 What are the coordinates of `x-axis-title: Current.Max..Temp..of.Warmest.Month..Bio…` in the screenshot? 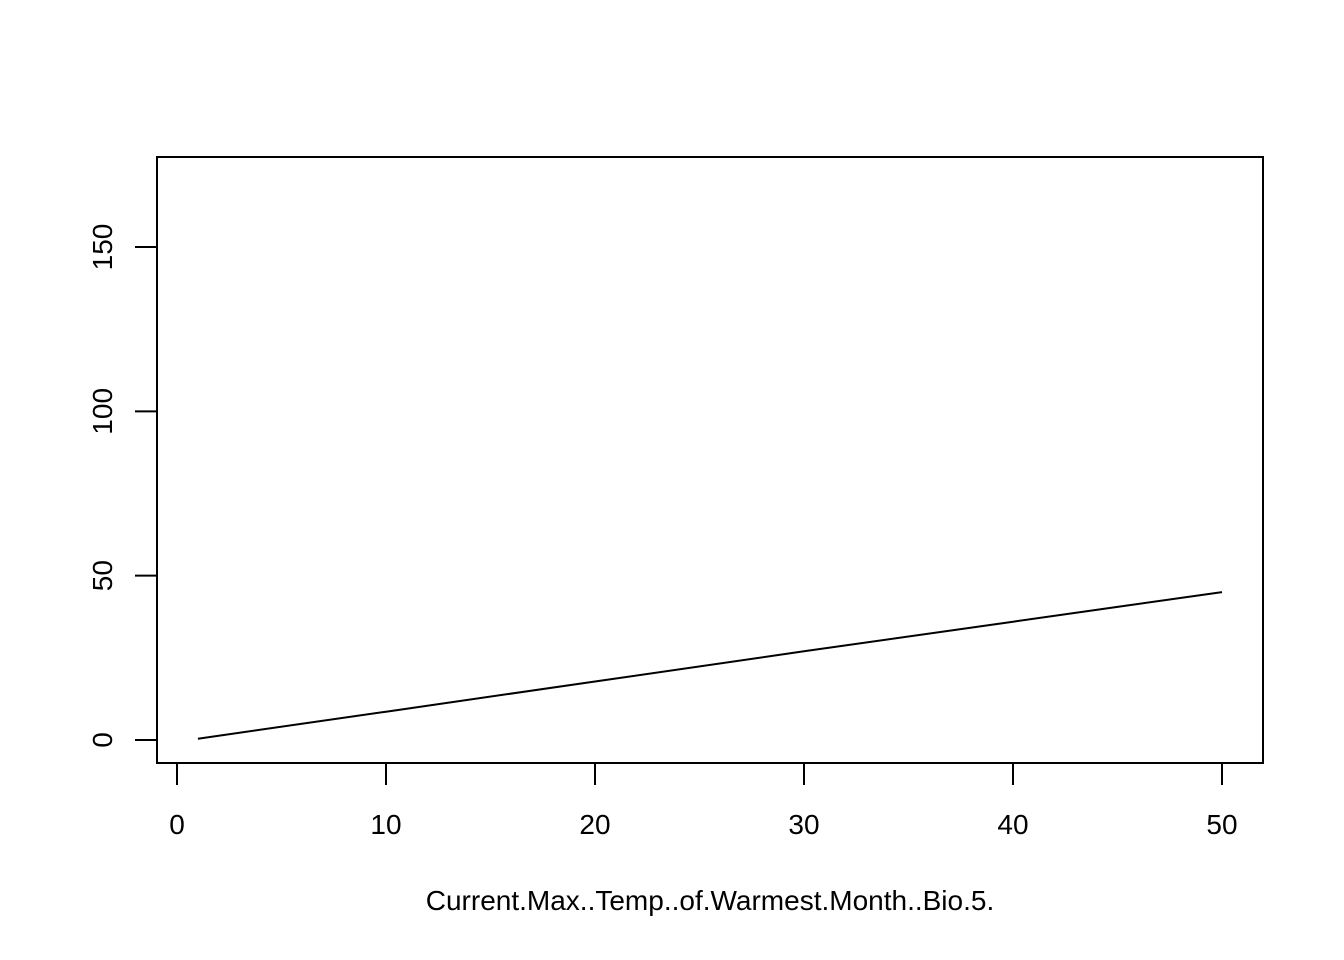 It's located at (710, 900).